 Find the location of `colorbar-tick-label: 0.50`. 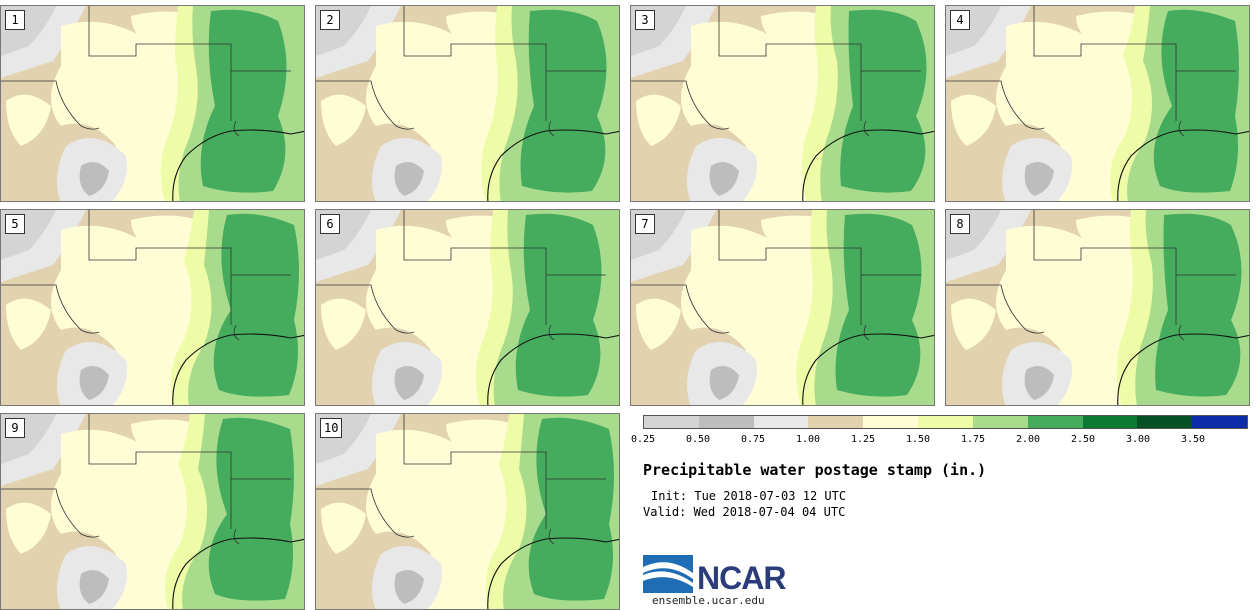

colorbar-tick-label: 0.50 is located at coordinates (698, 439).